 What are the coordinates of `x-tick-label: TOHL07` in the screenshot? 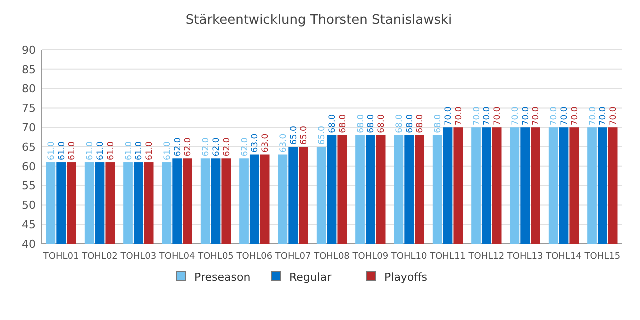 It's located at (293, 257).